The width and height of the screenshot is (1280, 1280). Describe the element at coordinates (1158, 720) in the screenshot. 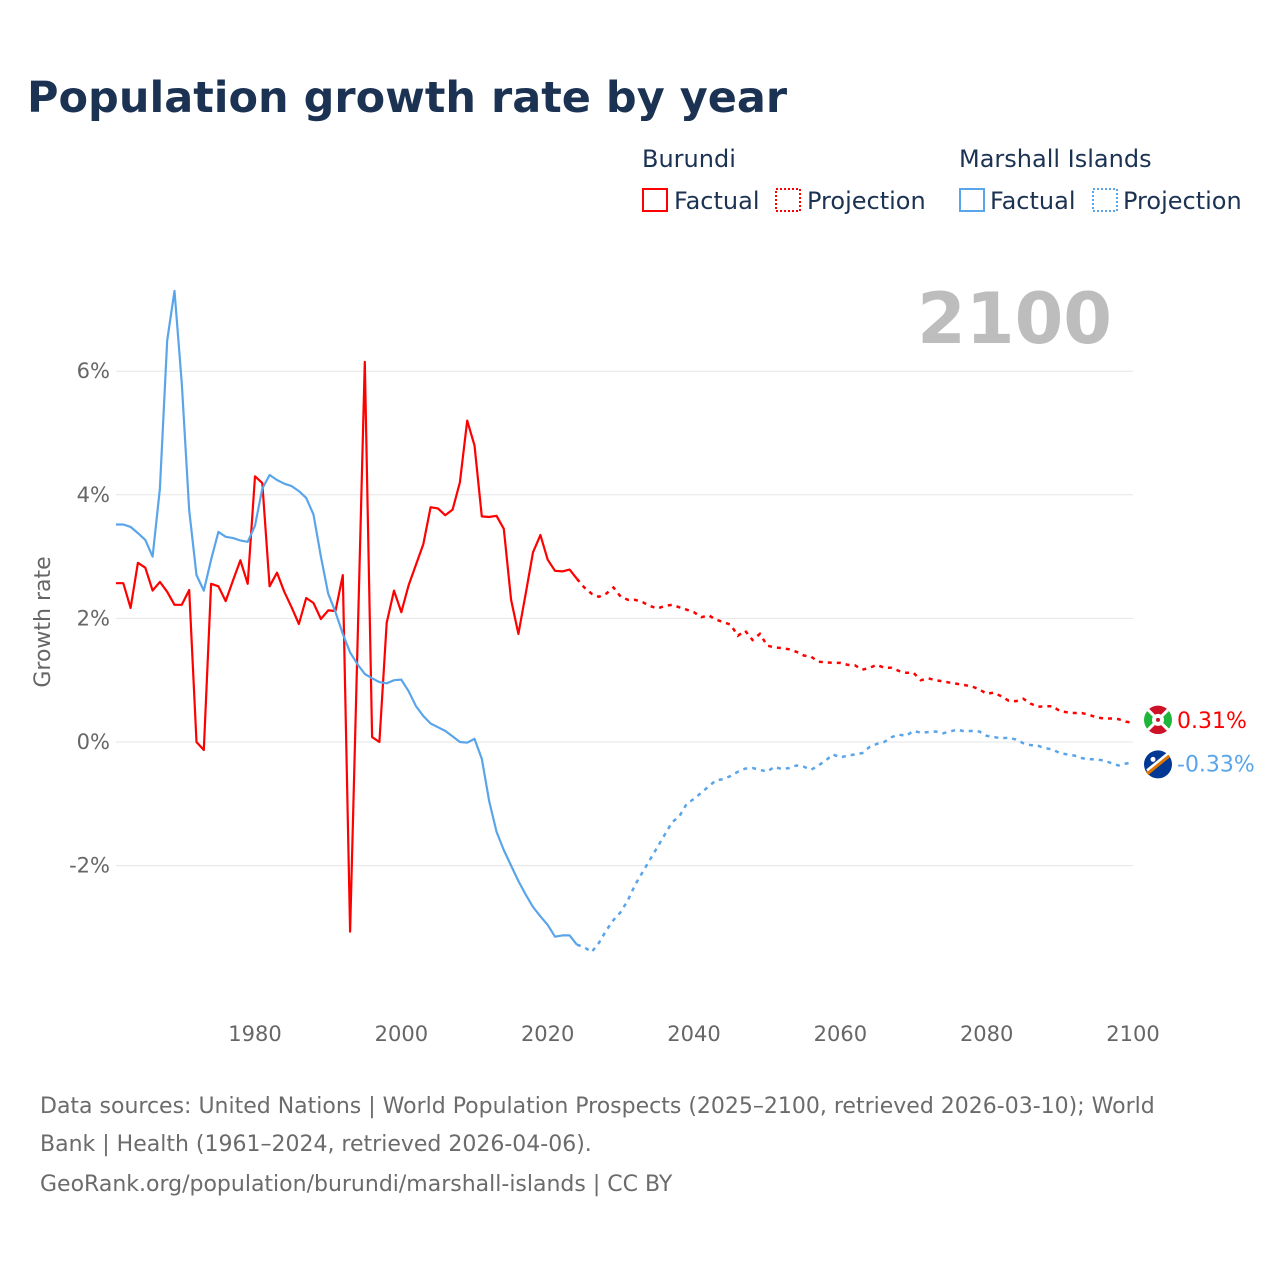

I see `burundi-flag-icon` at that location.